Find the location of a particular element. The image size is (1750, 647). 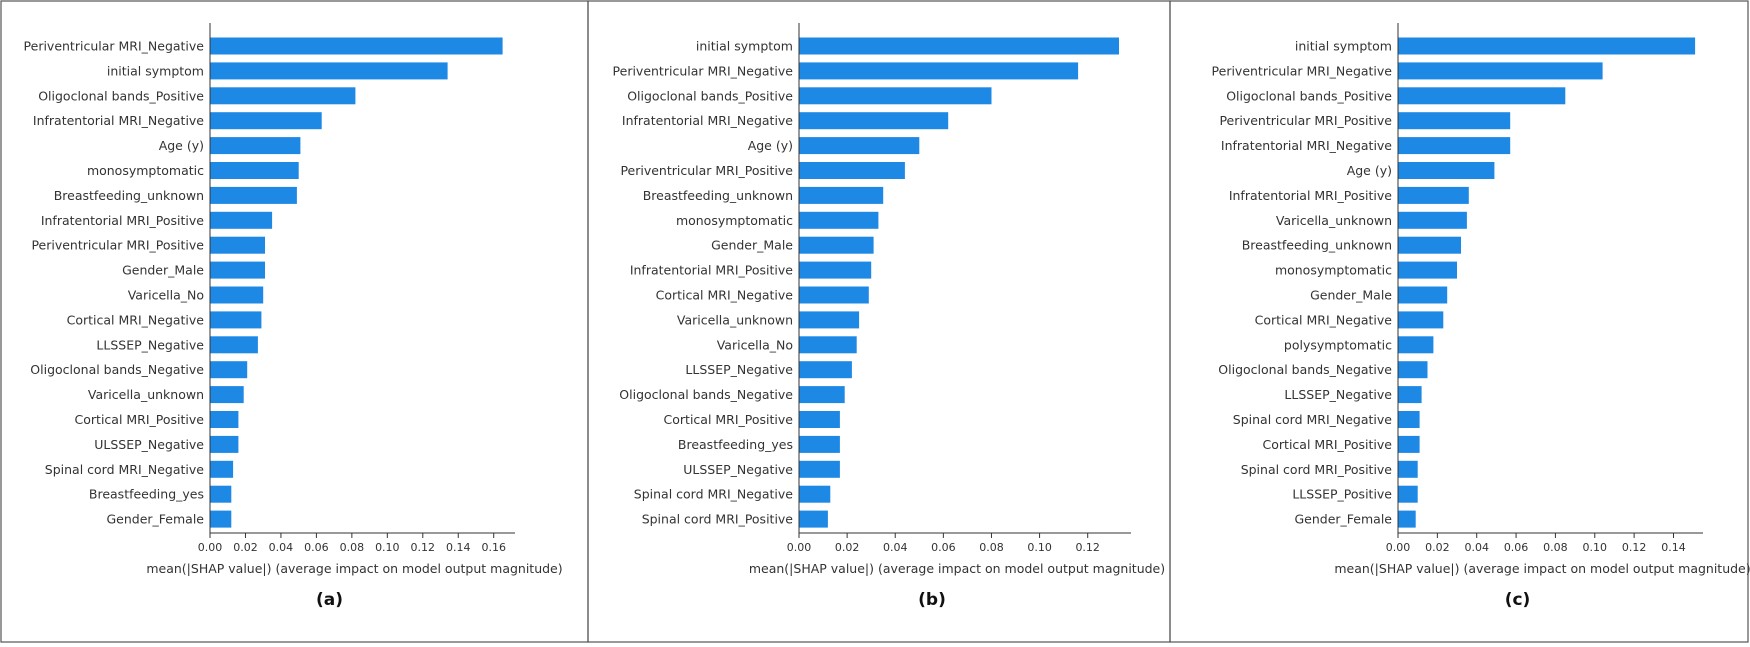

panel-label-a: (a) is located at coordinates (329, 600).